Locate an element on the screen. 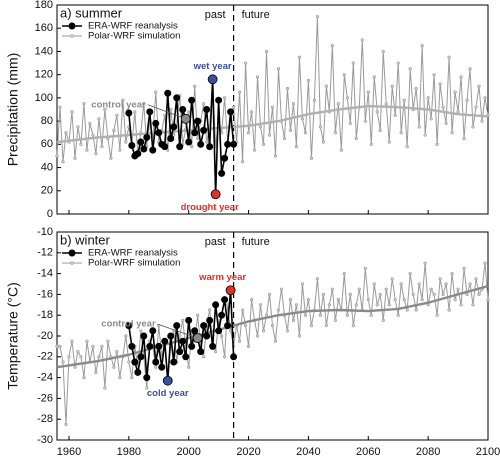  trend-line is located at coordinates (272, 124).